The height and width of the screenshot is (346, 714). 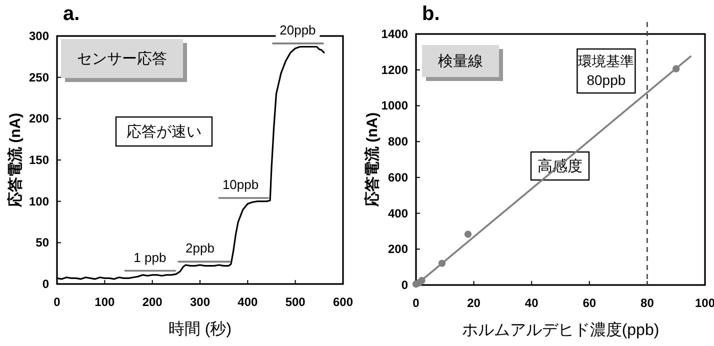 What do you see at coordinates (248, 302) in the screenshot?
I see `x-tick-label: 400` at bounding box center [248, 302].